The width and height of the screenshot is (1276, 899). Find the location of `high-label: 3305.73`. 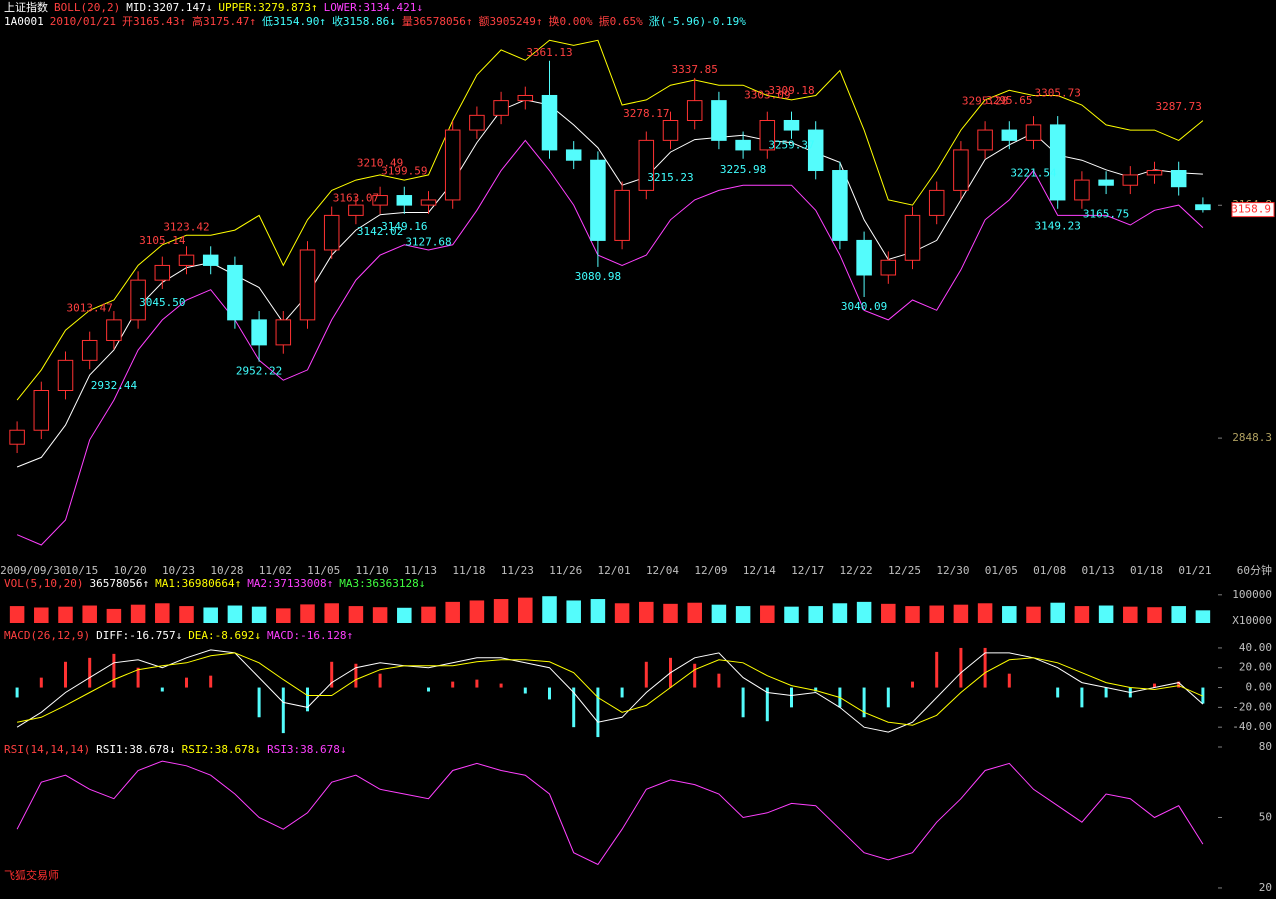

high-label: 3305.73 is located at coordinates (1058, 93).